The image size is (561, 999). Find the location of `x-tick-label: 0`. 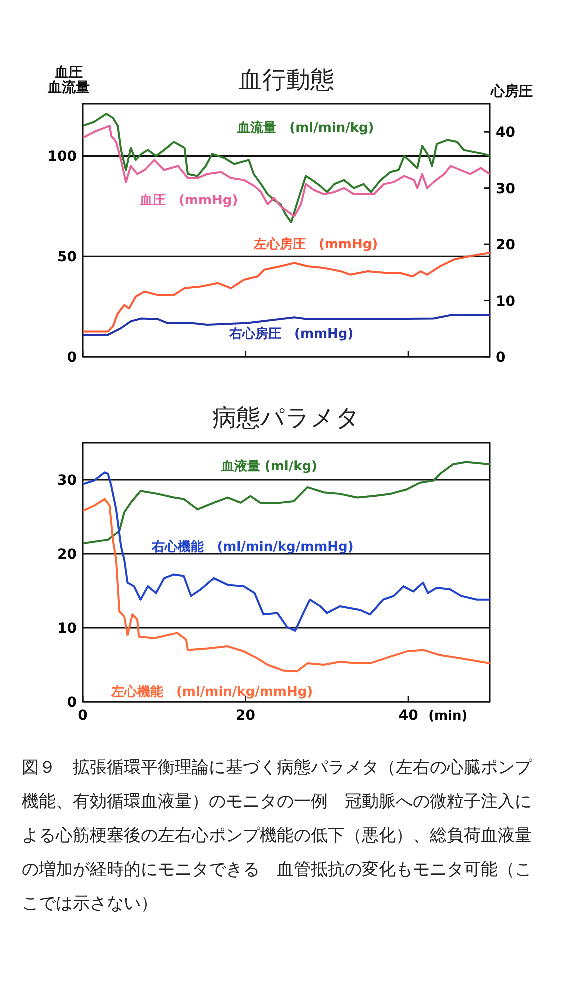

x-tick-label: 0 is located at coordinates (83, 716).